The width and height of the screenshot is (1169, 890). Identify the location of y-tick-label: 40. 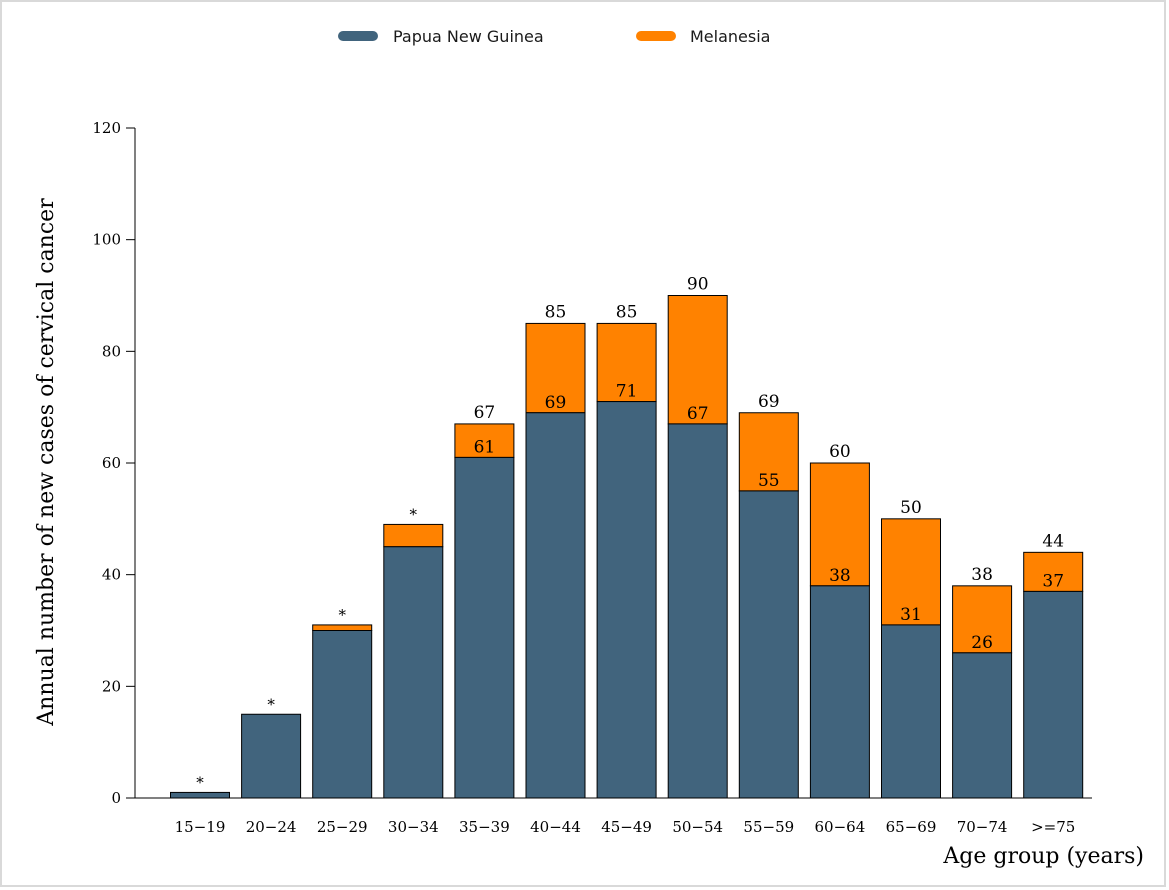
(111, 575).